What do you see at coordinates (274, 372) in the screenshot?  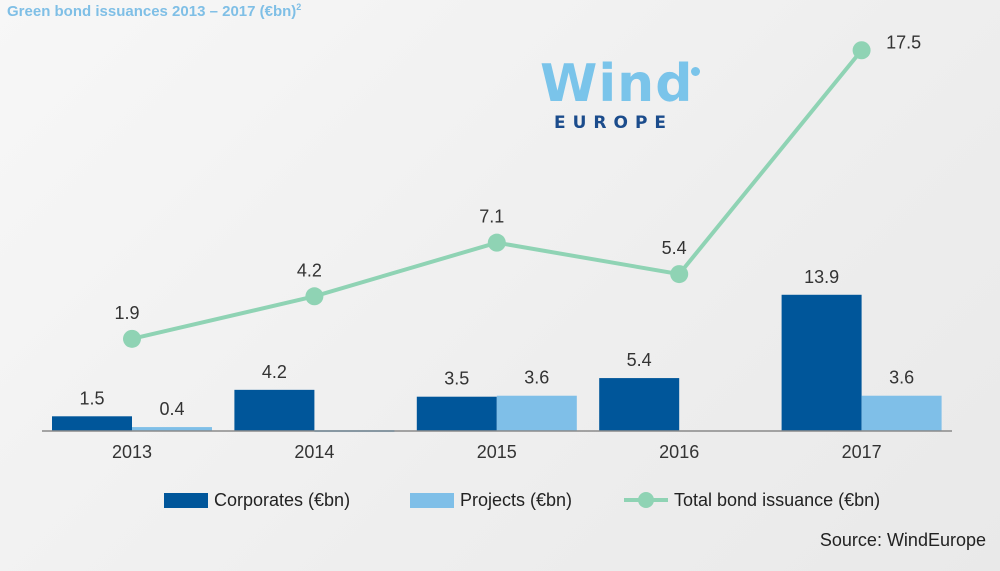 I see `label-corporates-2014: 4.2` at bounding box center [274, 372].